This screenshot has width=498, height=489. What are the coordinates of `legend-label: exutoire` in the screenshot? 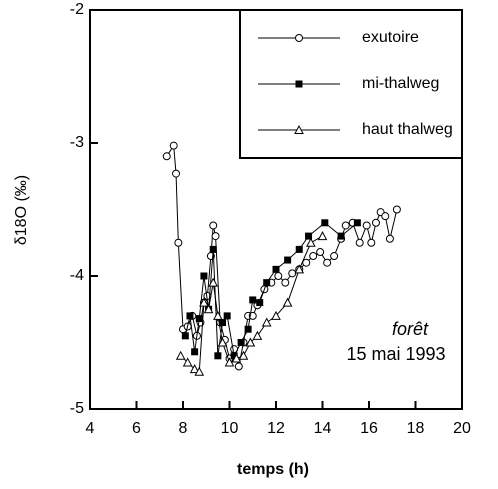 It's located at (390, 37).